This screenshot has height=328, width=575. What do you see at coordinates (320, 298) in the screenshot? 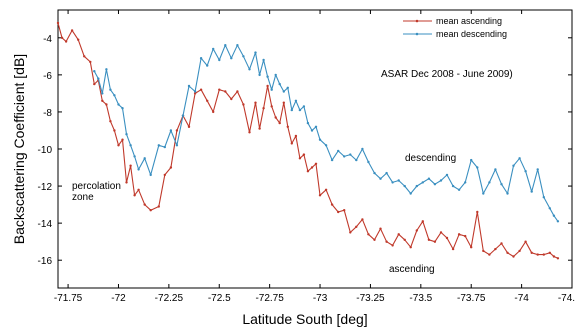
I see `x-tick-label: -73` at bounding box center [320, 298].